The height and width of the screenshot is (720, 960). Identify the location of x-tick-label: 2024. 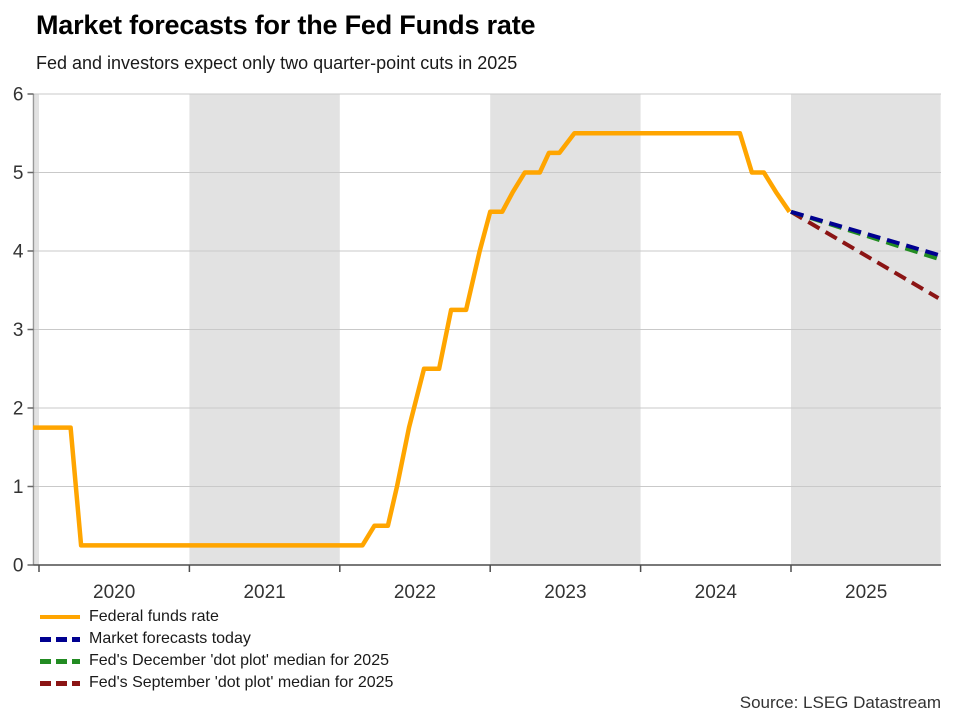
(716, 592).